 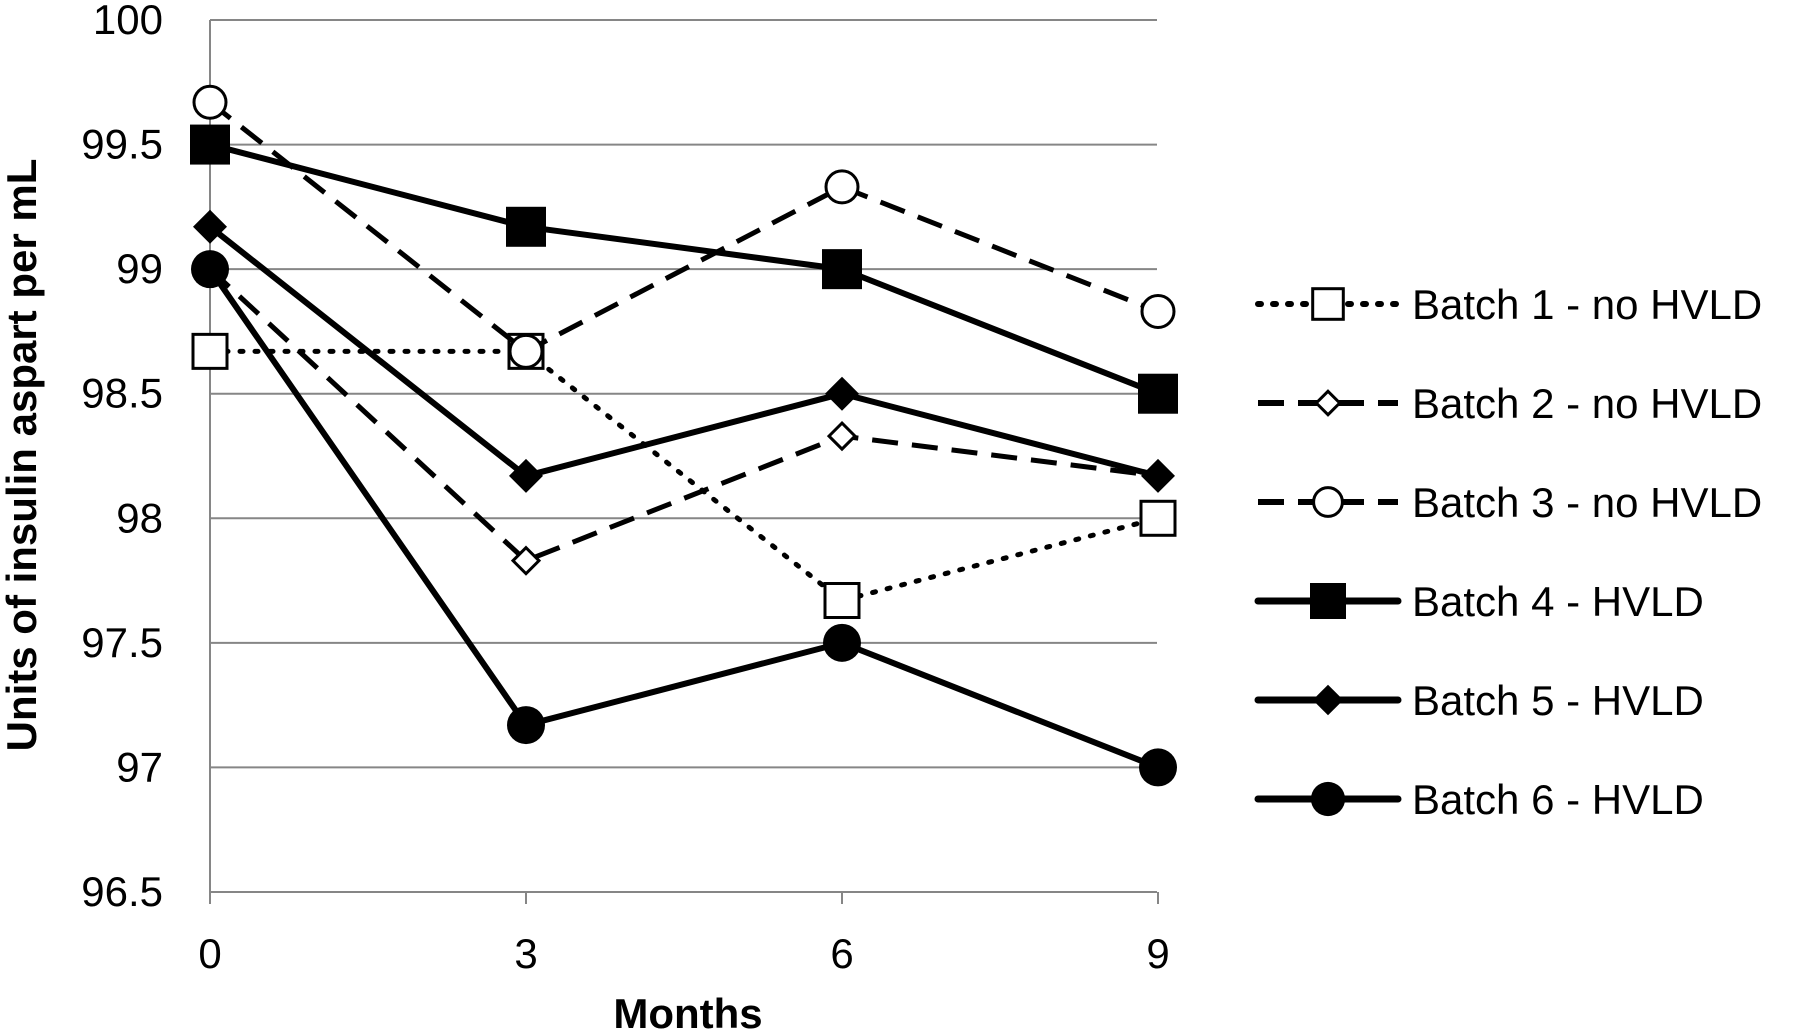 What do you see at coordinates (687, 1011) in the screenshot?
I see `x-axis-title: Months` at bounding box center [687, 1011].